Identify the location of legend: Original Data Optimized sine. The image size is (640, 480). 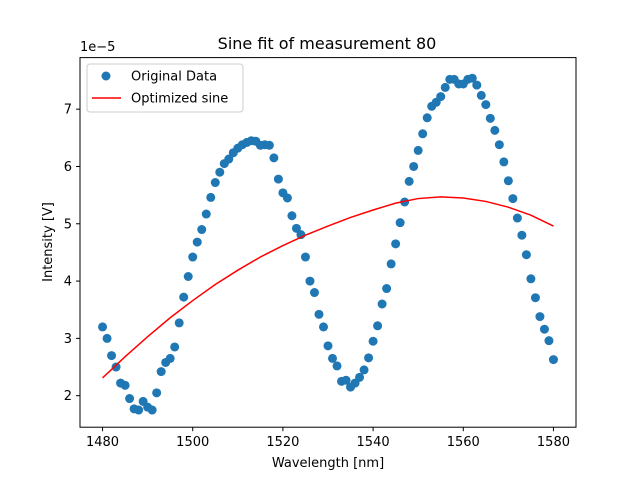
(165, 88).